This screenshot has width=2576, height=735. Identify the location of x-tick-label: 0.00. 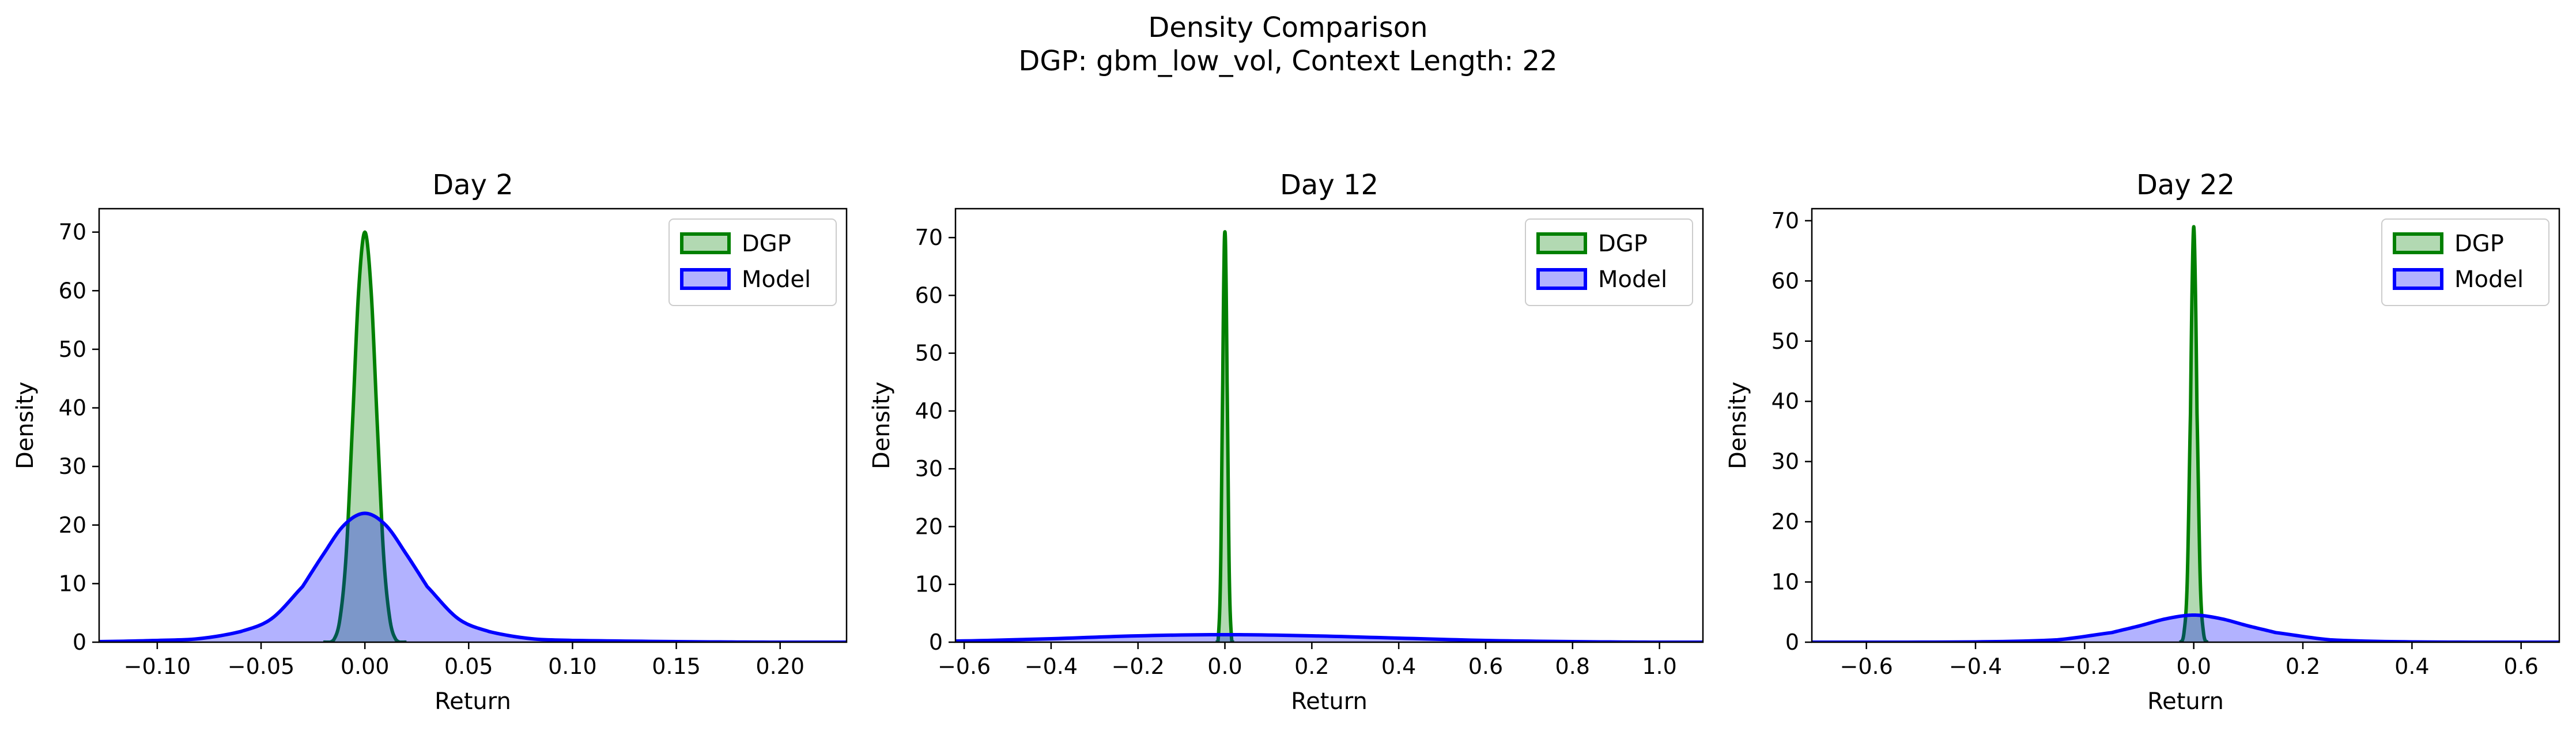
(365, 666).